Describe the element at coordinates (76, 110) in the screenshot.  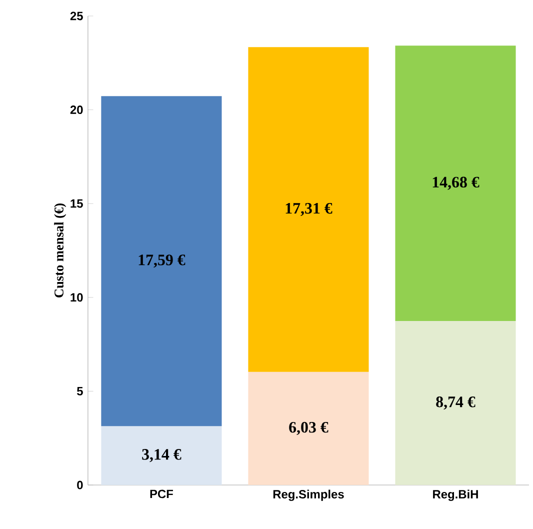
I see `y-tick-label: 20` at that location.